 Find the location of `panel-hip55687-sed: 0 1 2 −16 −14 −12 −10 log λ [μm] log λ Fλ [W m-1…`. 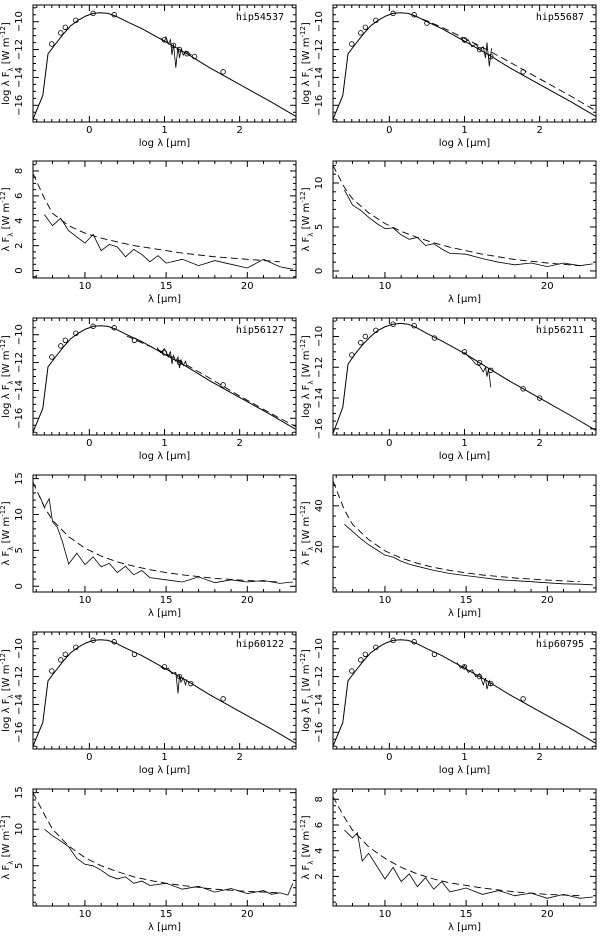

panel-hip55687-sed: 0 1 2 −16 −14 −12 −10 log λ [μm] log λ Fλ [W m-1… is located at coordinates (448, 76).